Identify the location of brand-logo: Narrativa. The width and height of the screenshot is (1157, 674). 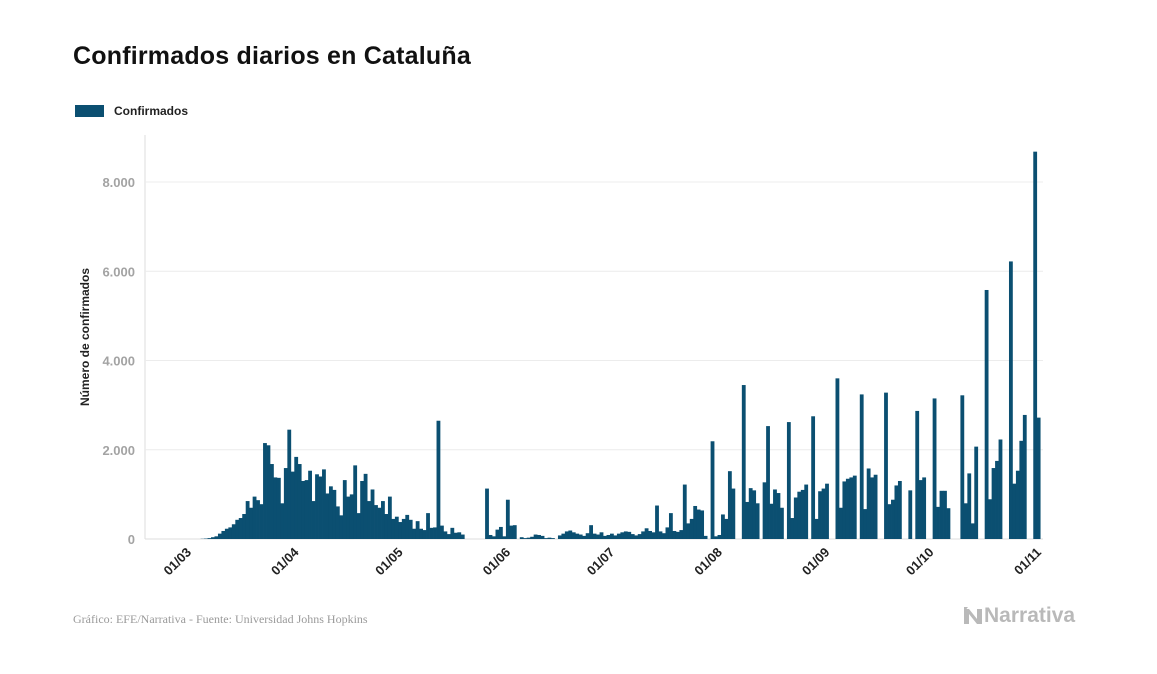
(1019, 616).